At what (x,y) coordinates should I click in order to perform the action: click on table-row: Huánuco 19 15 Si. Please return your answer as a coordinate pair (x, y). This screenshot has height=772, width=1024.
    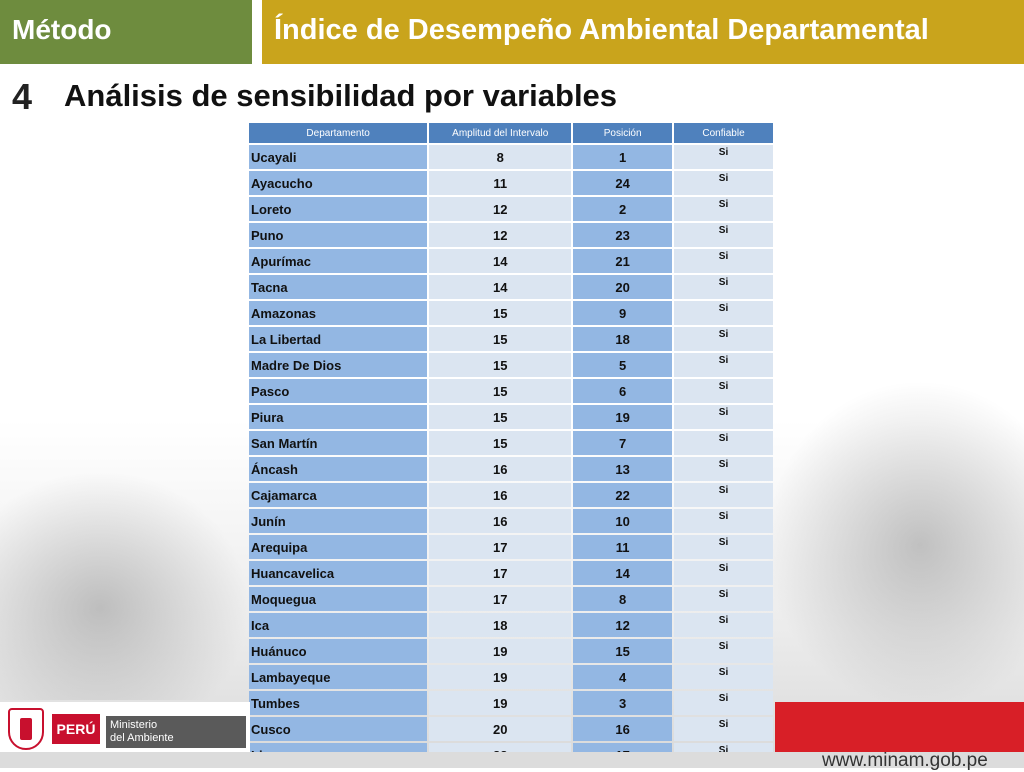
    Looking at the image, I should click on (511, 651).